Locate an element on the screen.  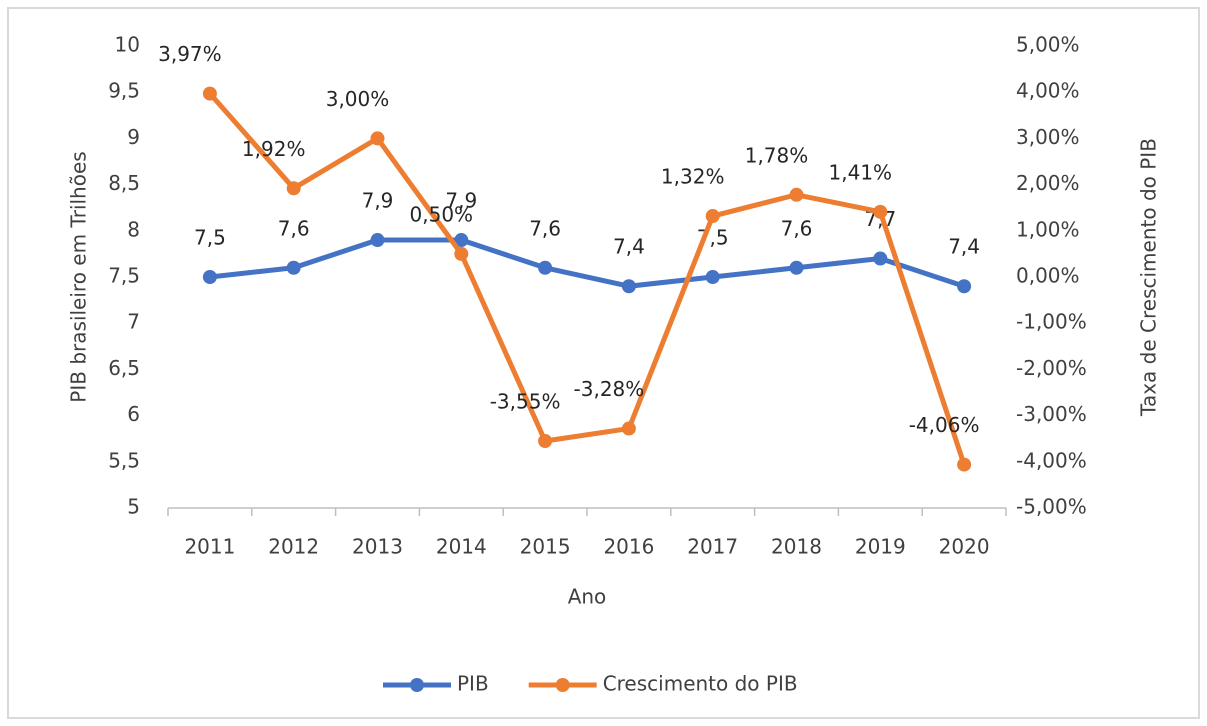
data-label: 1,78% is located at coordinates (777, 155).